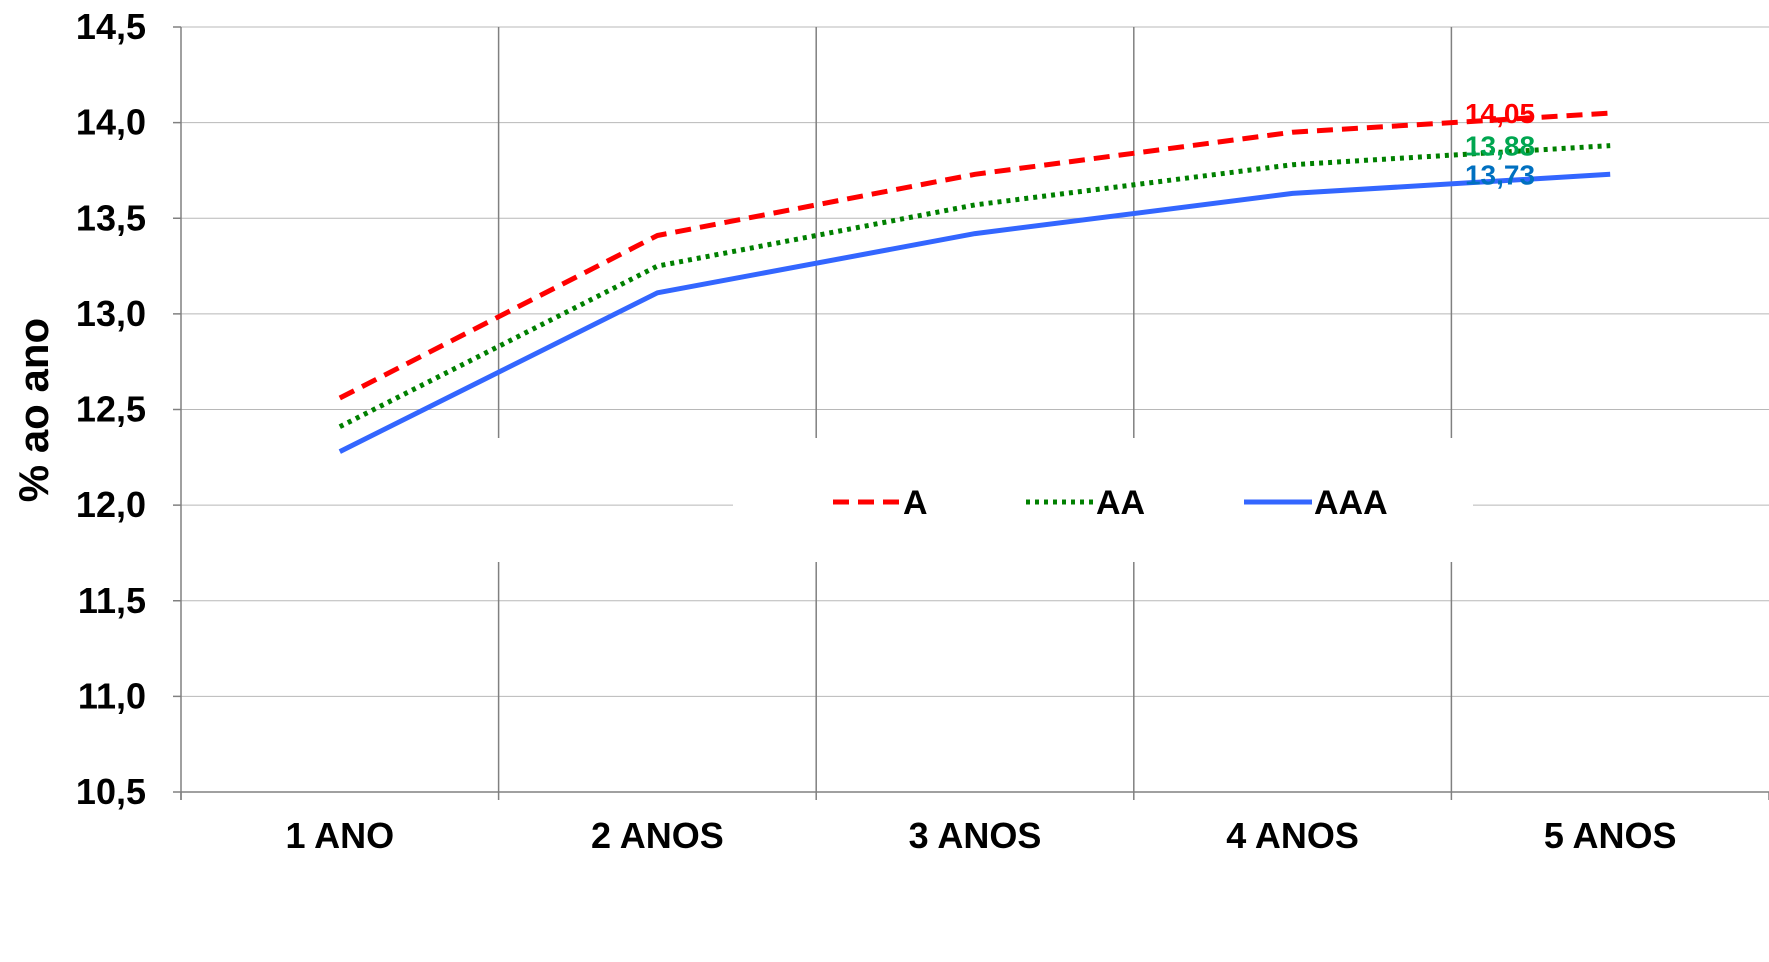 The height and width of the screenshot is (962, 1769). What do you see at coordinates (111, 791) in the screenshot?
I see `y-tick-label: 10,5` at bounding box center [111, 791].